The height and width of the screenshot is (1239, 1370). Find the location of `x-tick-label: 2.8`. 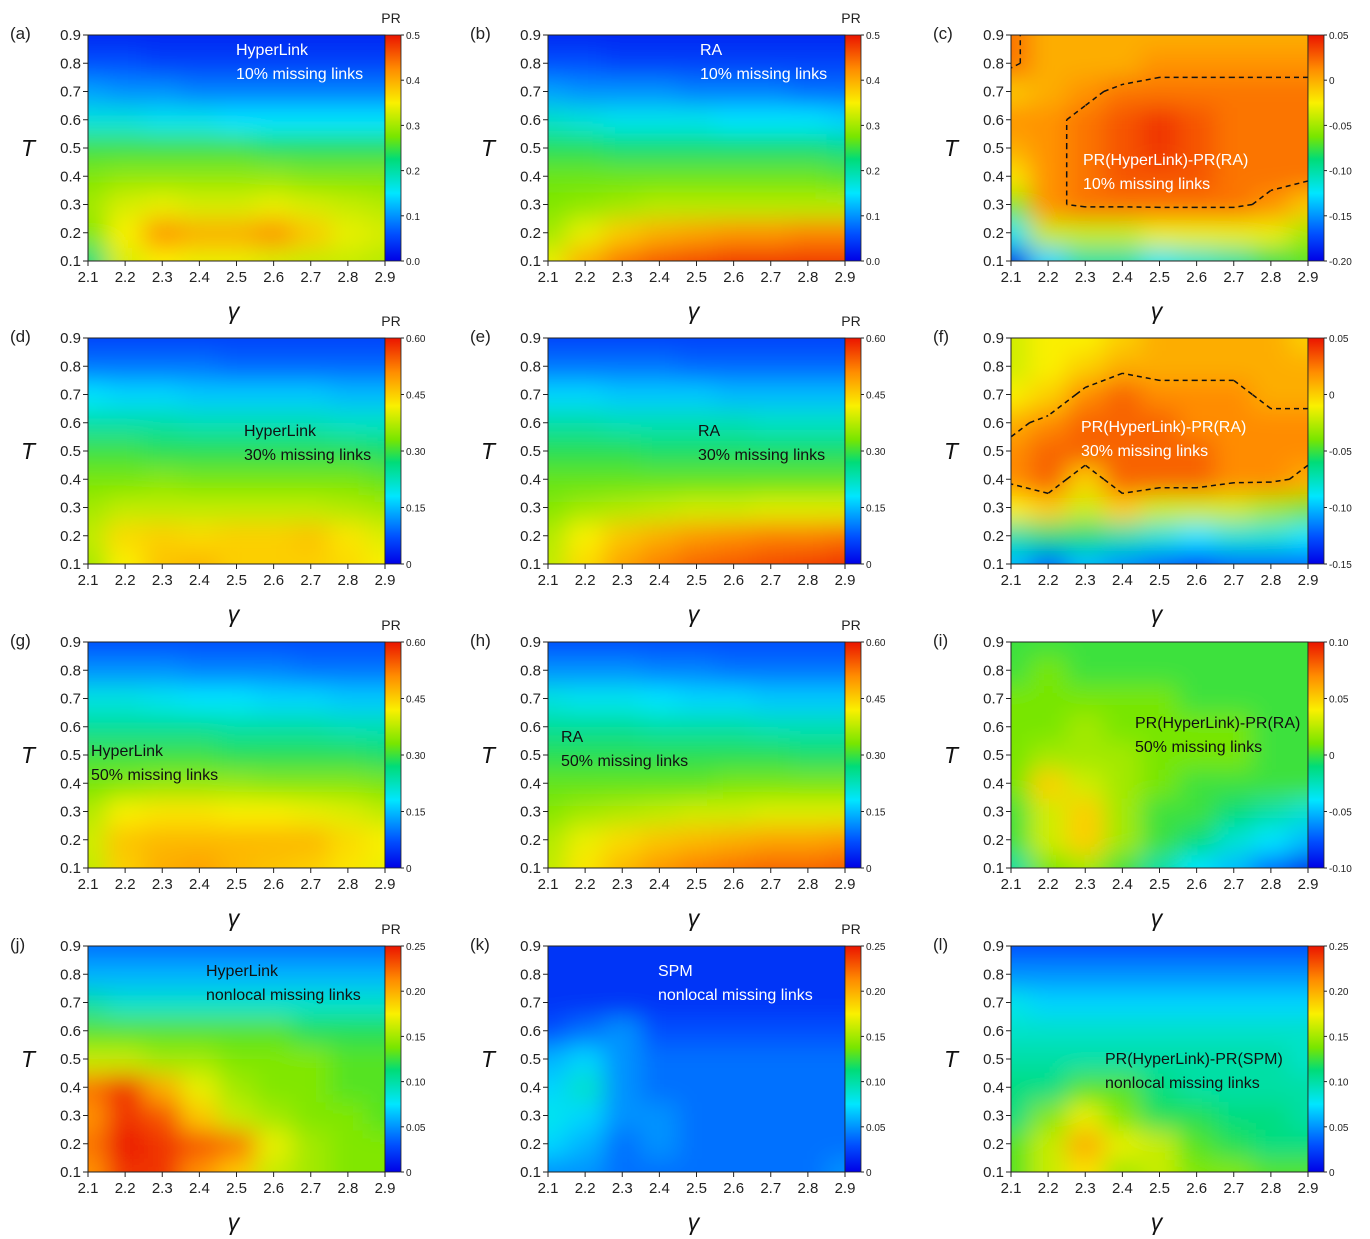

x-tick-label: 2.8 is located at coordinates (1270, 580).